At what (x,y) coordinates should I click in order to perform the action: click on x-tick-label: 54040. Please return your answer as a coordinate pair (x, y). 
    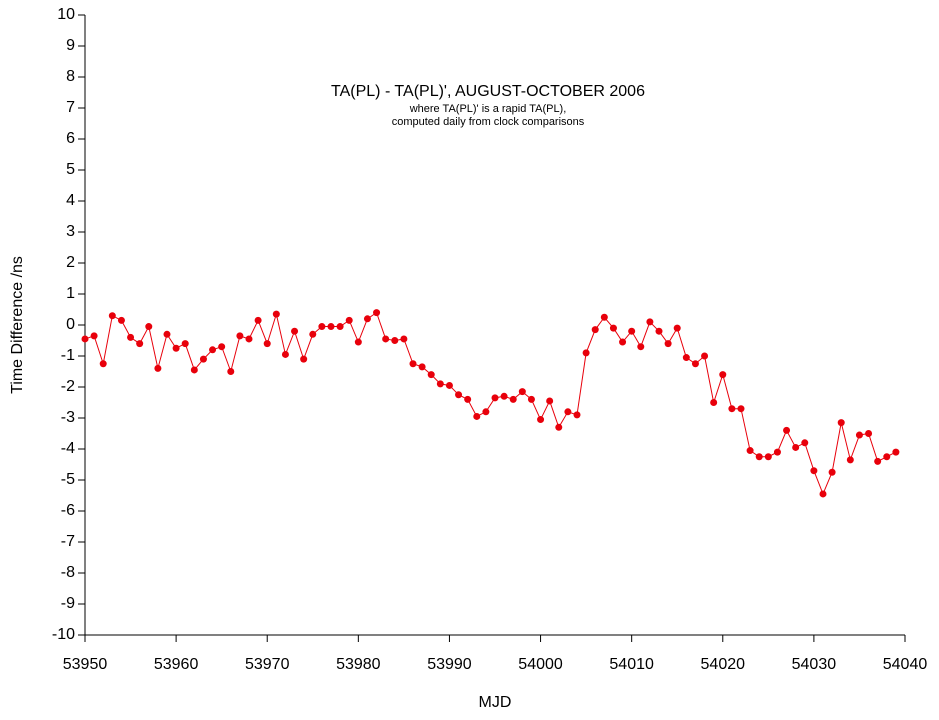
    Looking at the image, I should click on (905, 664).